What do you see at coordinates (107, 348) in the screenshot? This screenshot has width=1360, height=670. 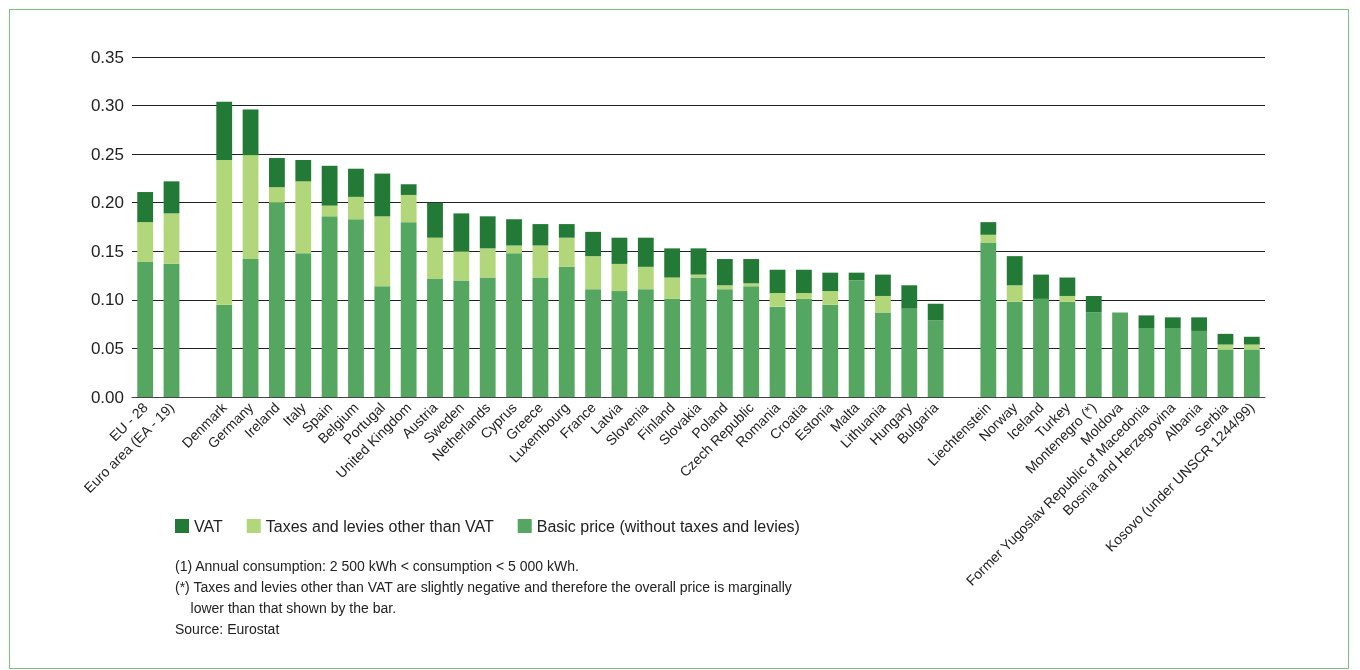 I see `y-tick-label: 0.05` at bounding box center [107, 348].